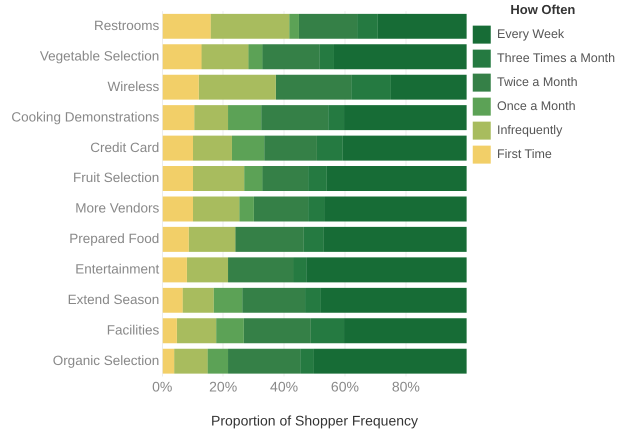  What do you see at coordinates (536, 106) in the screenshot?
I see `legend-label: Once a Month` at bounding box center [536, 106].